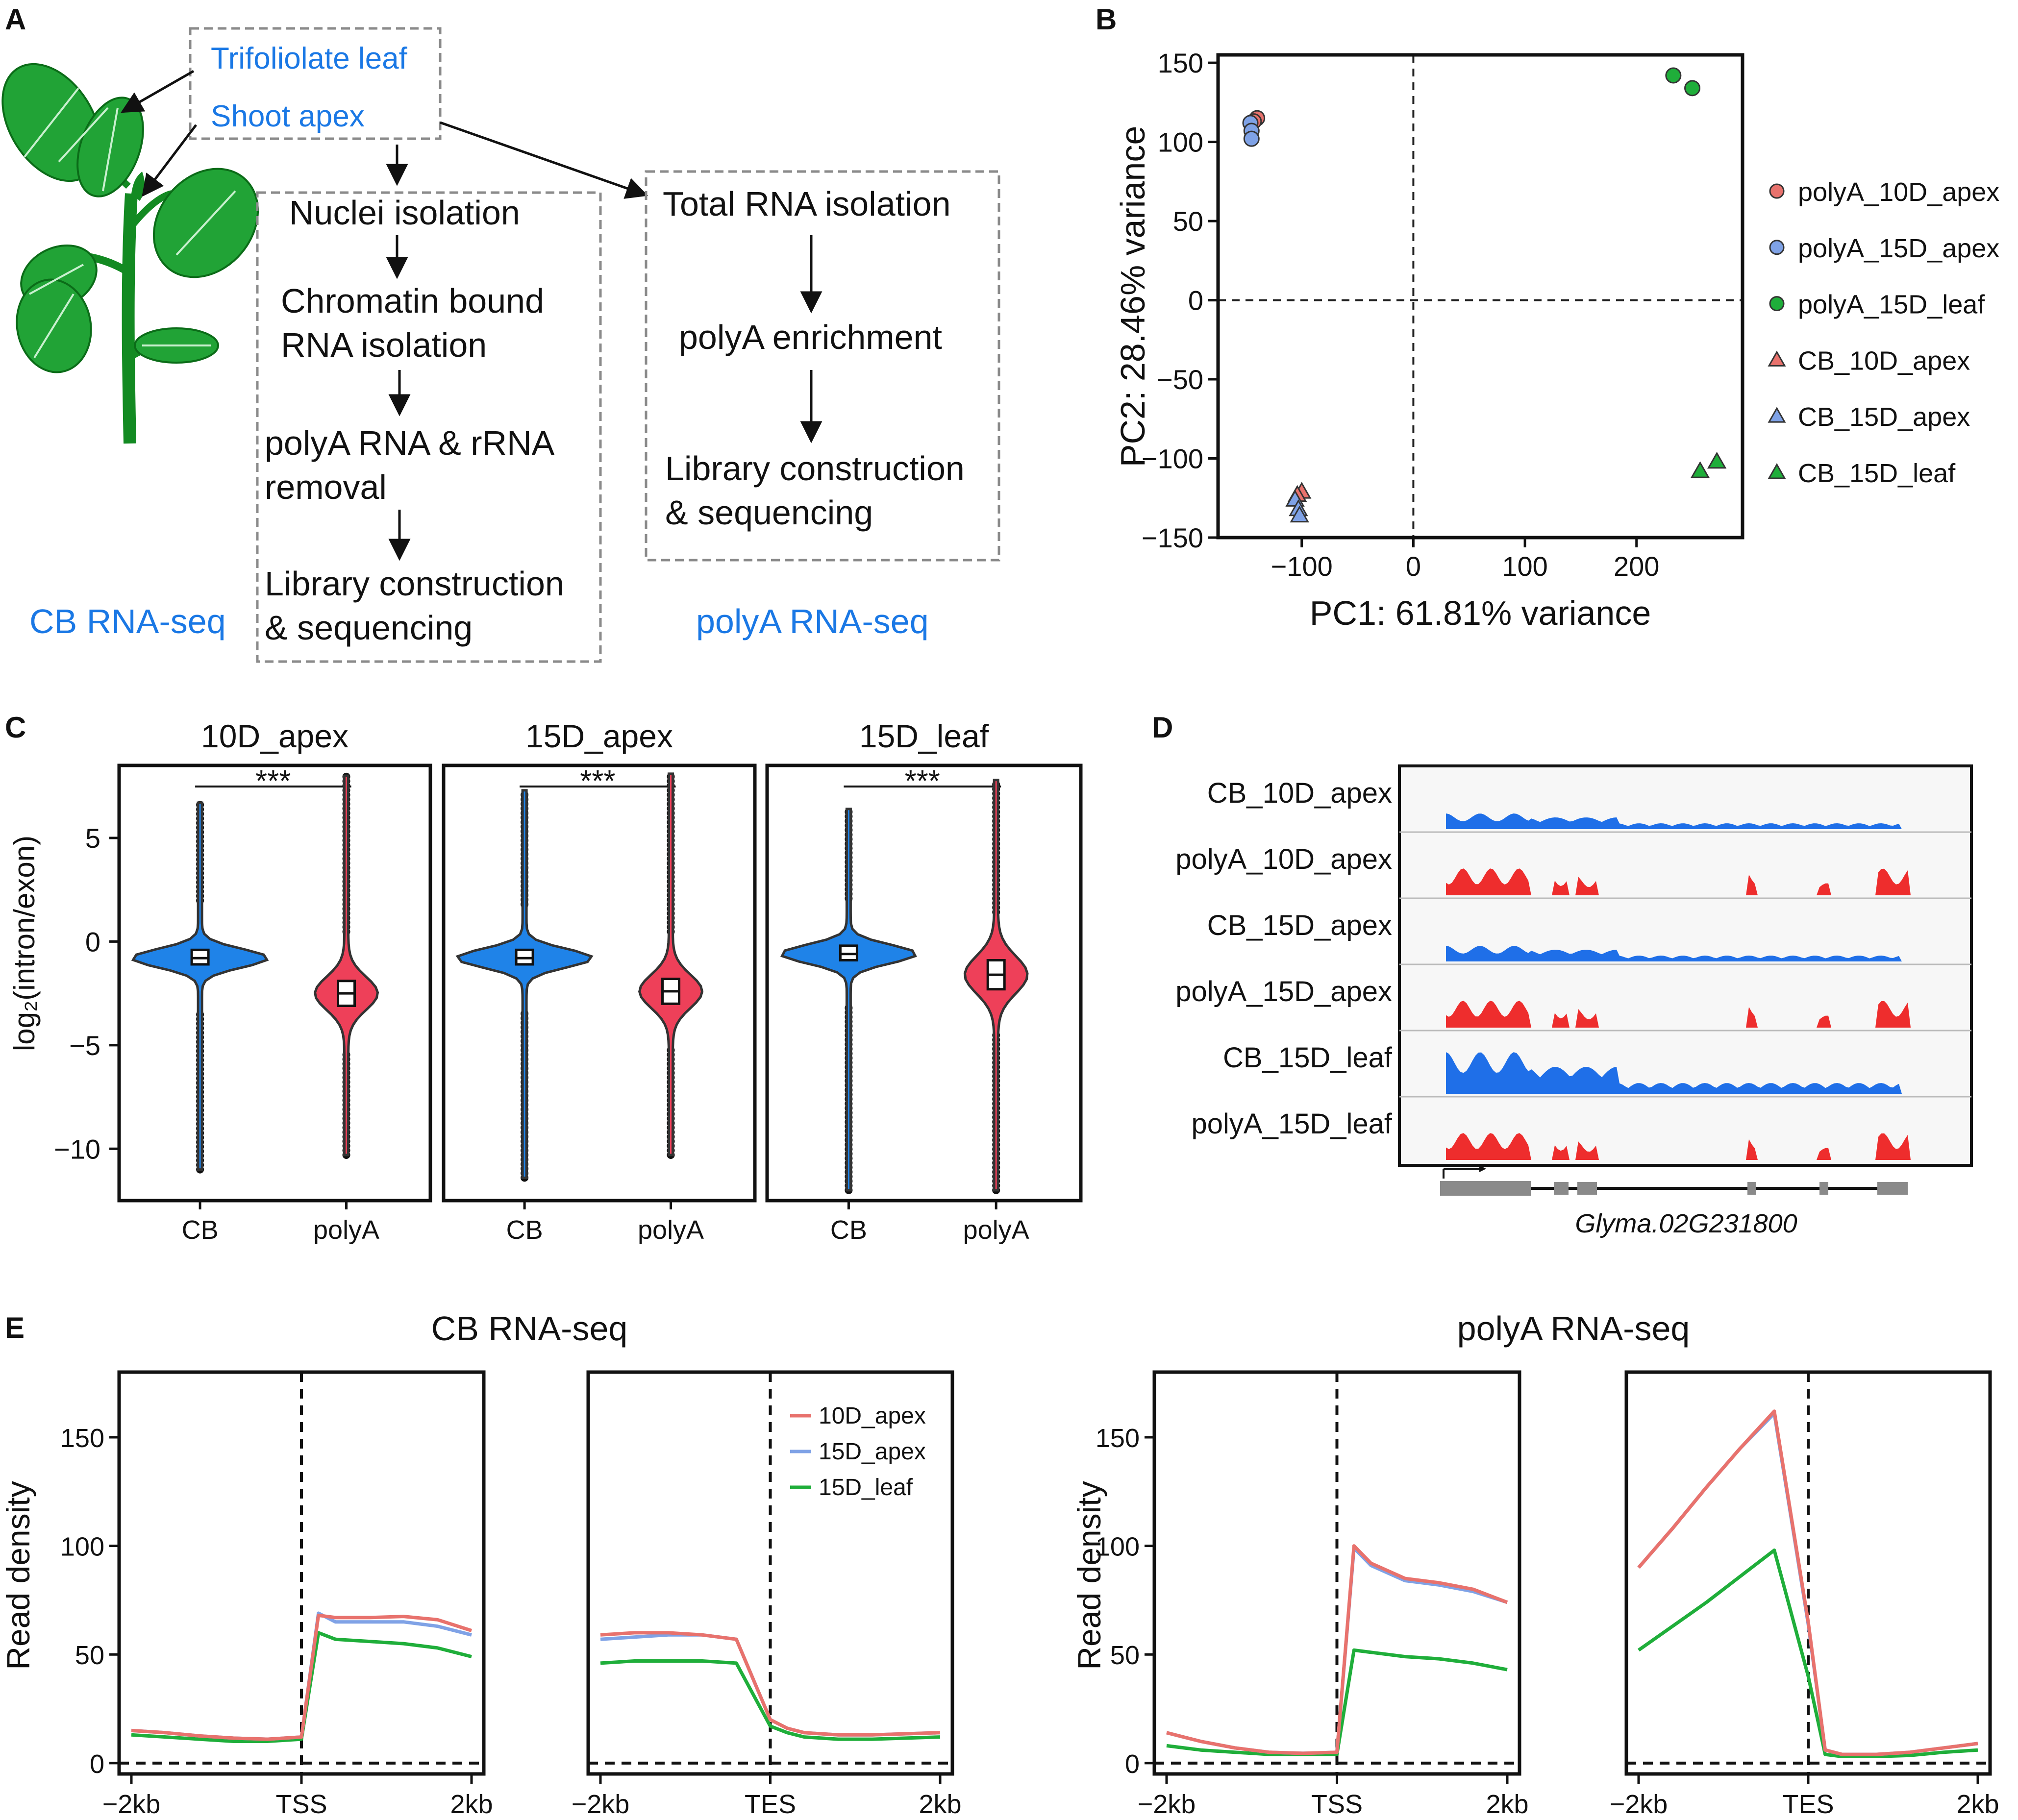 The image size is (2018, 1820). I want to click on profile-x-tick-label: TSS, so click(1337, 1804).